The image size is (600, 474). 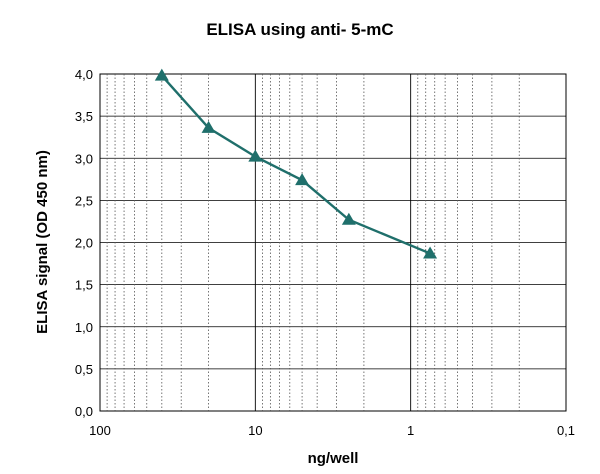 I want to click on y-tick-label: 2,0, so click(x=84, y=243).